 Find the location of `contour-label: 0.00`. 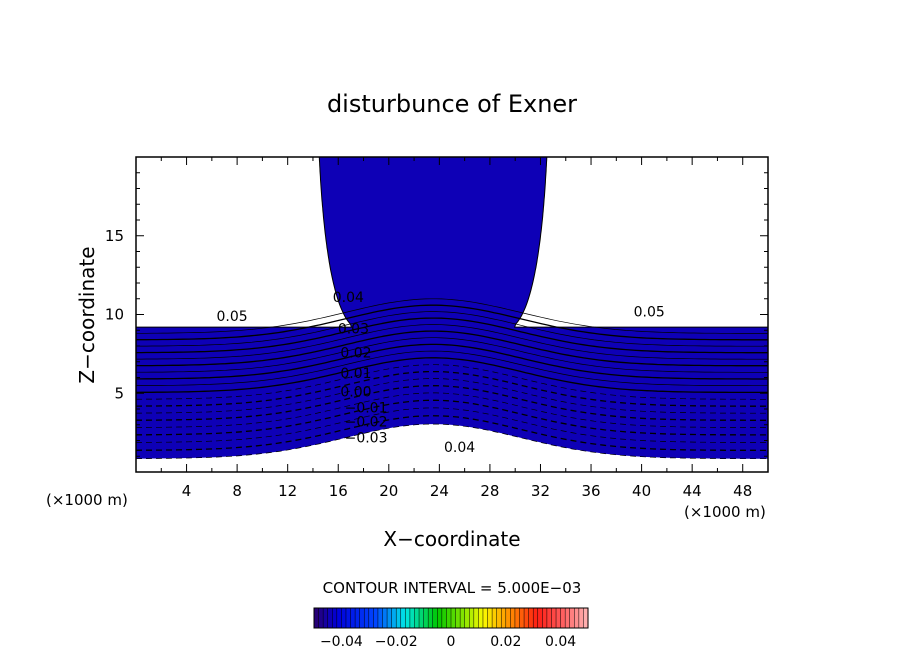

contour-label: 0.00 is located at coordinates (355, 393).